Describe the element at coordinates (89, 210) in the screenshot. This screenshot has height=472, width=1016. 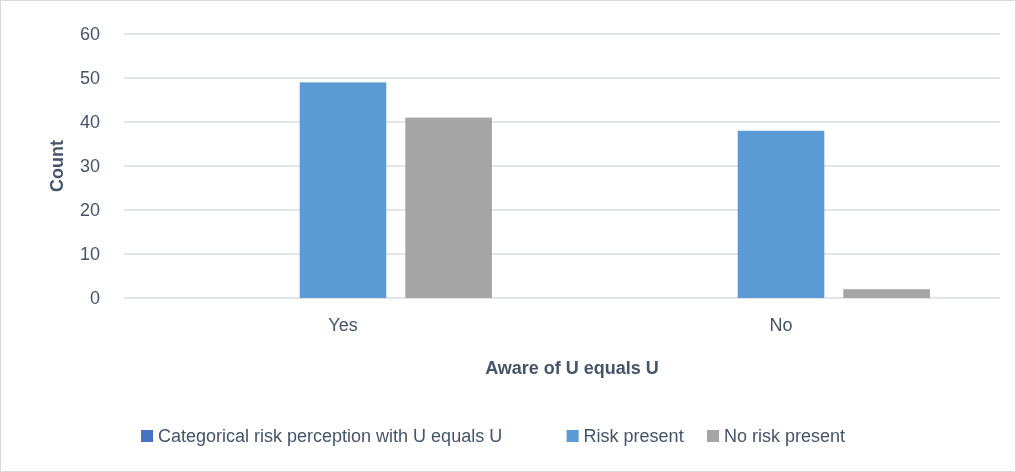
I see `y-tick-label: 20` at that location.